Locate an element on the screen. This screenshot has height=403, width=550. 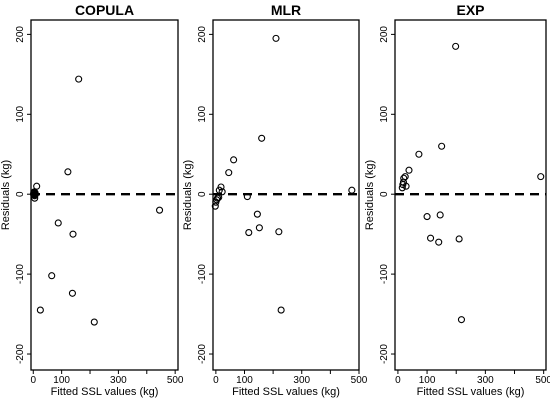
panel-title: MLR is located at coordinates (286, 10).